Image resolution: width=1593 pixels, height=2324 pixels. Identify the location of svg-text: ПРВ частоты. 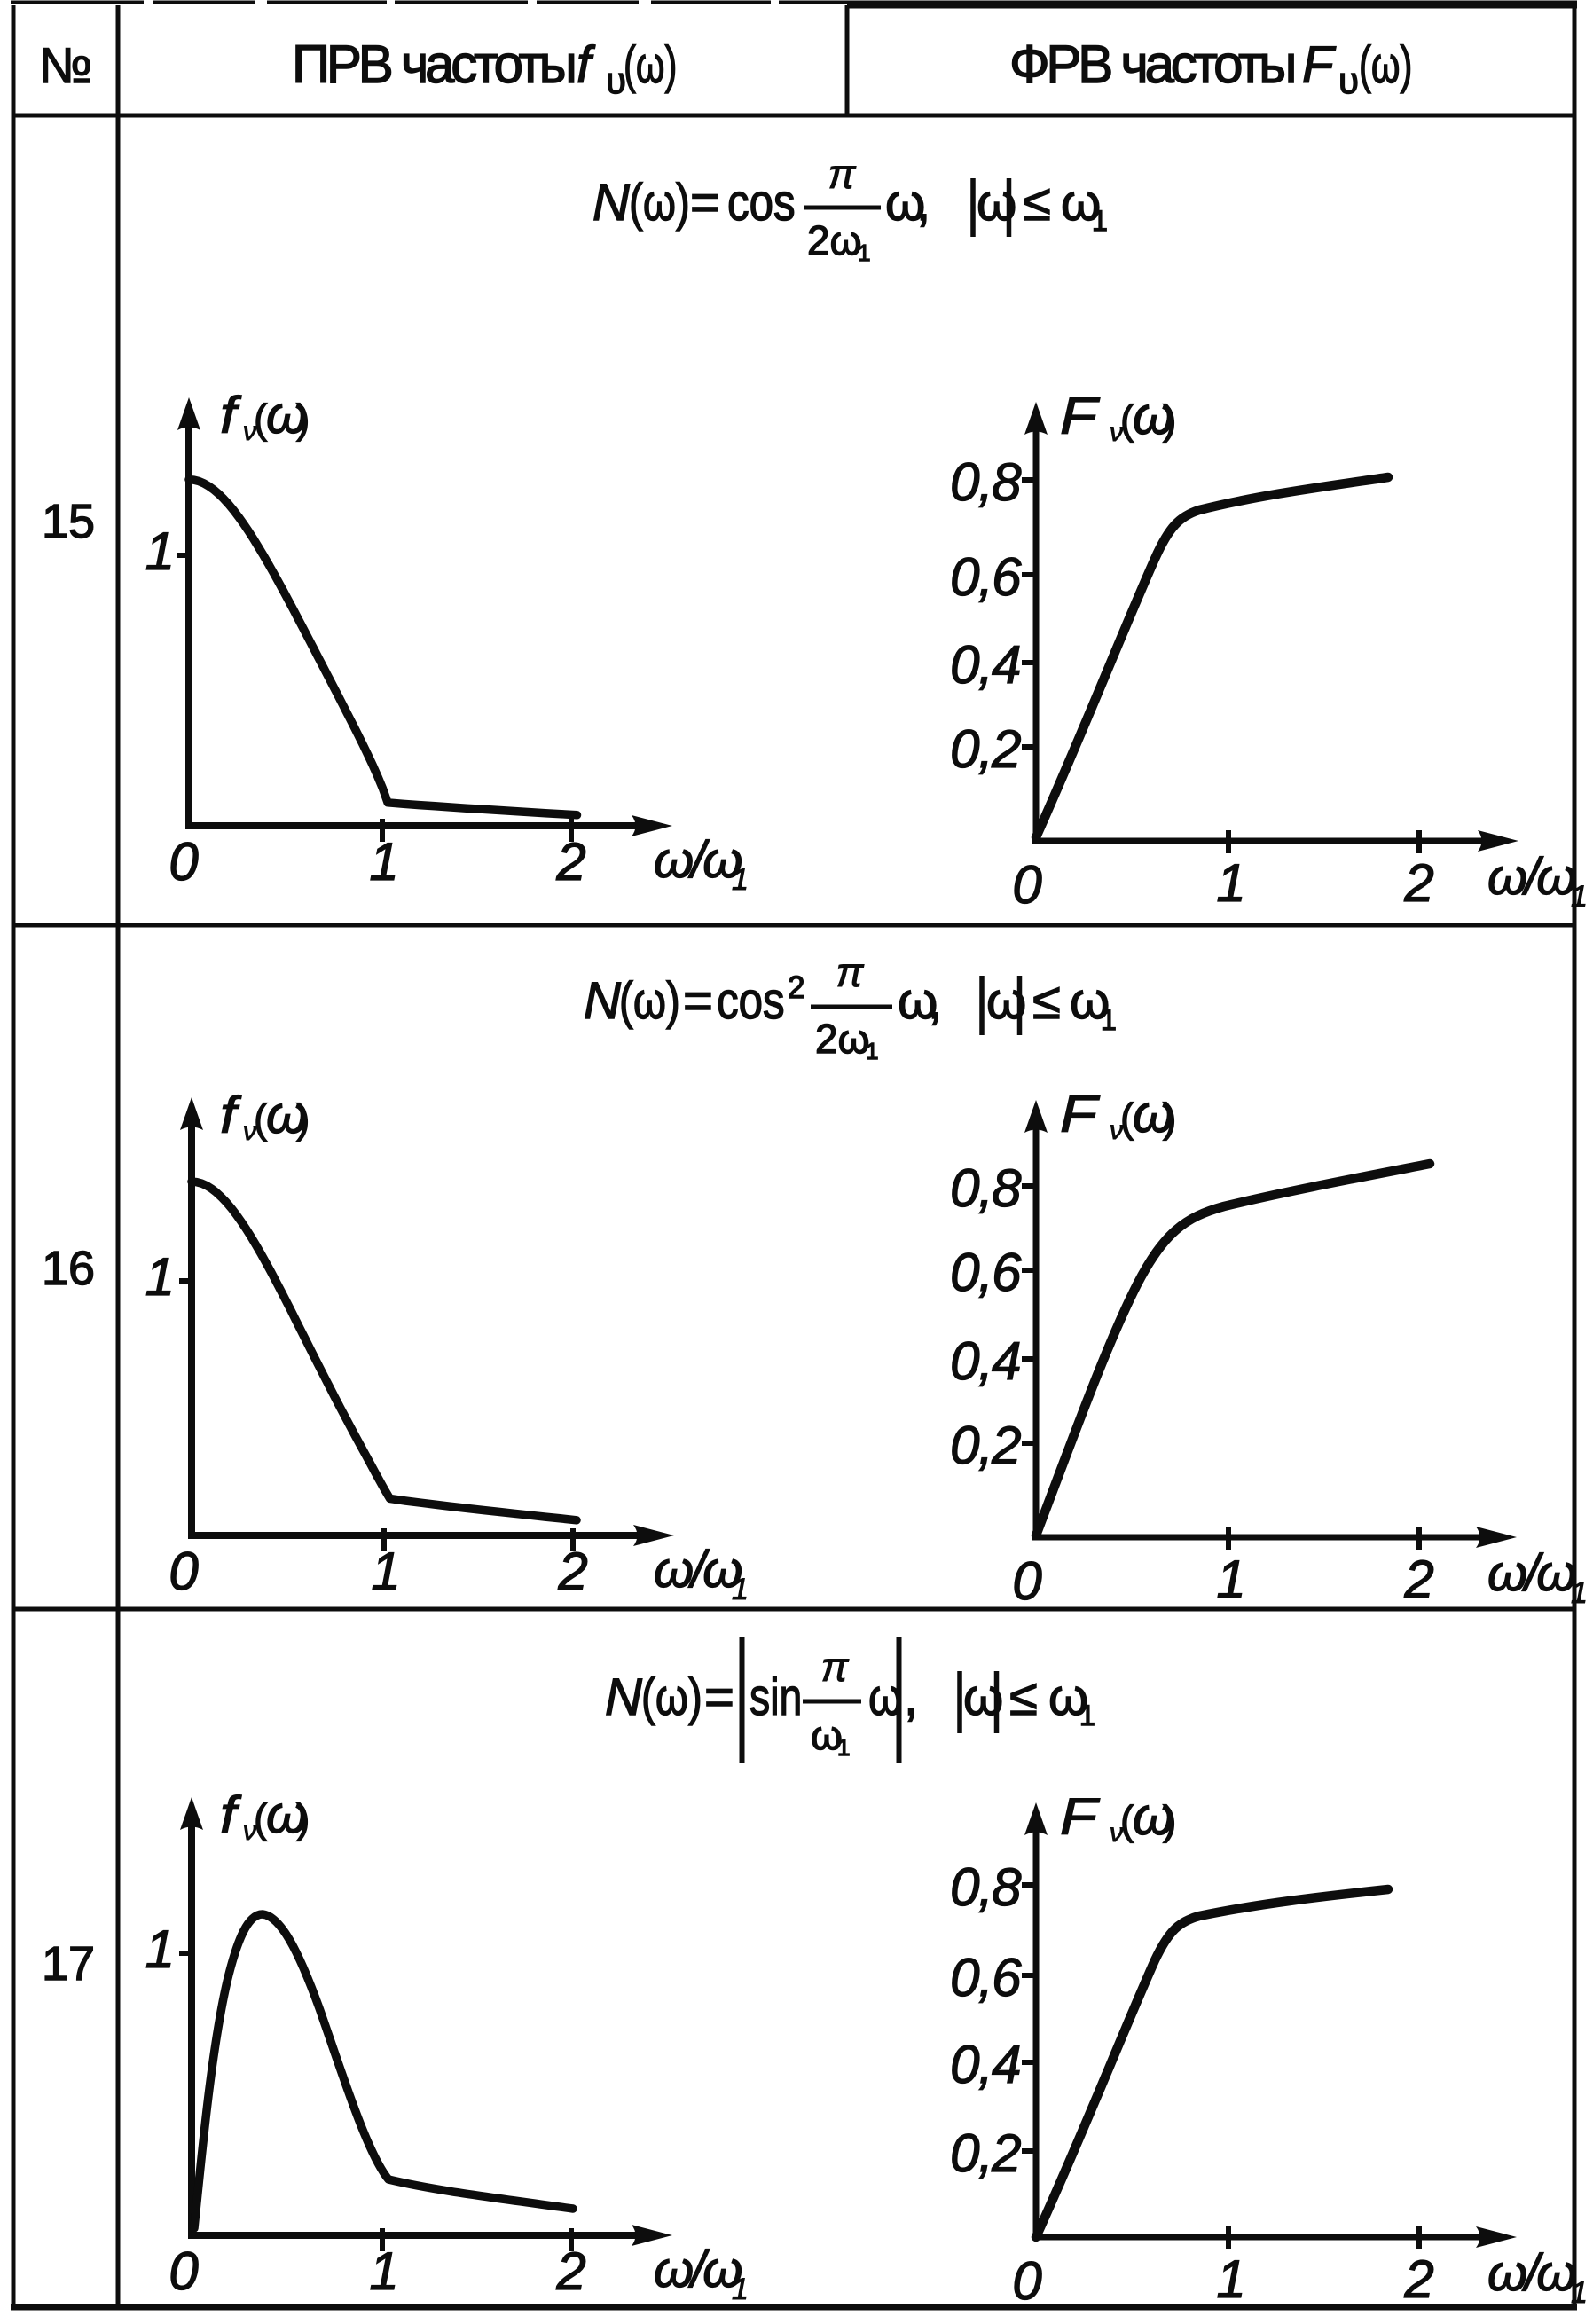
(433, 64).